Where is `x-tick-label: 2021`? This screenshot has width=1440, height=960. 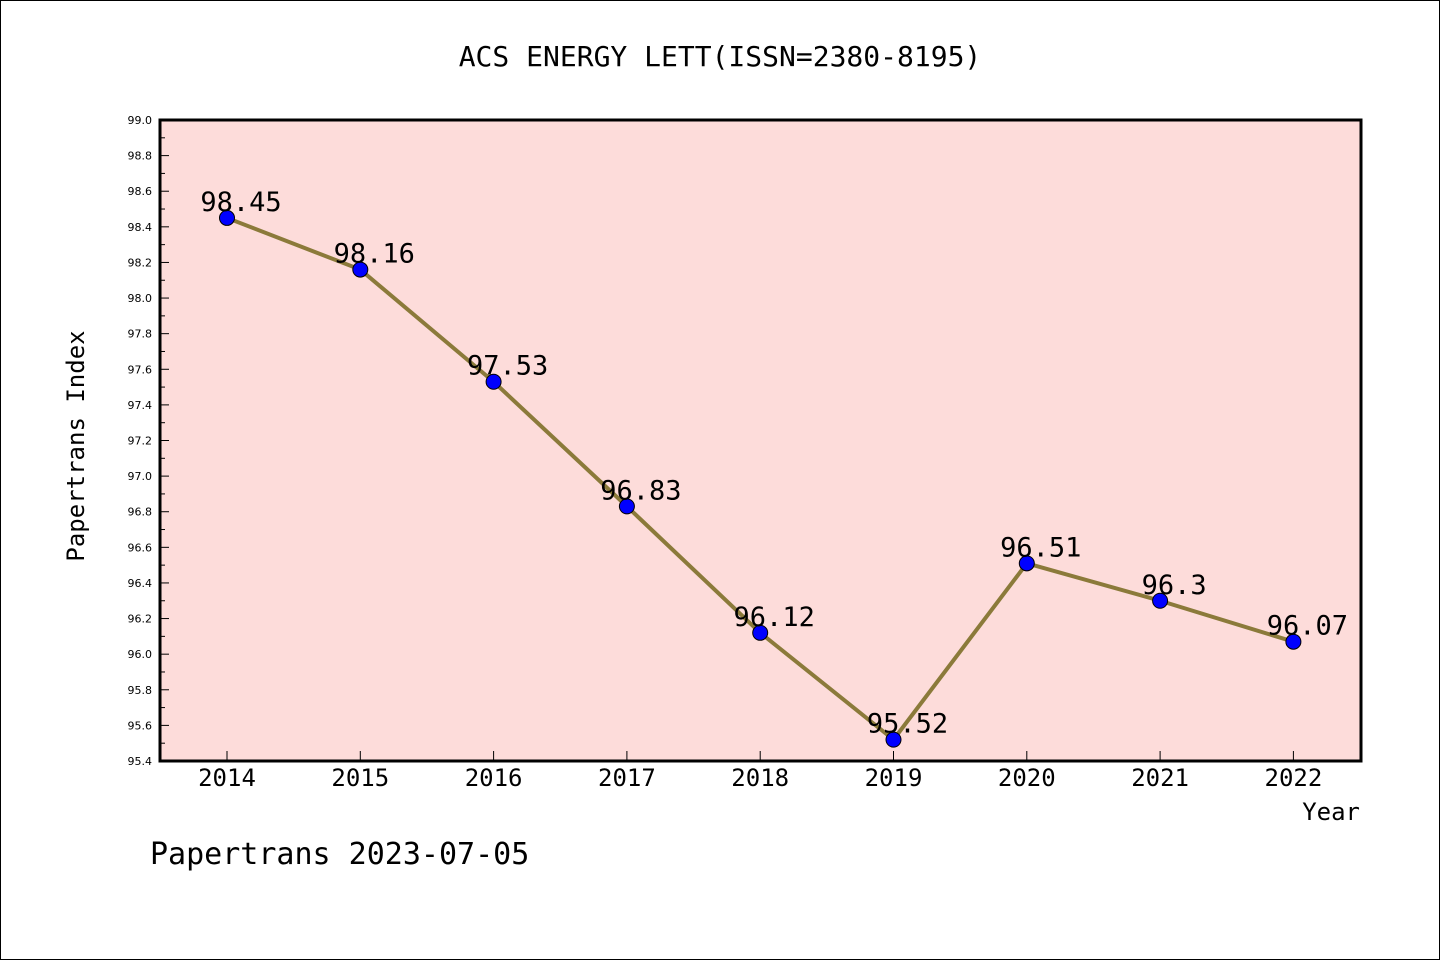 x-tick-label: 2021 is located at coordinates (1160, 778).